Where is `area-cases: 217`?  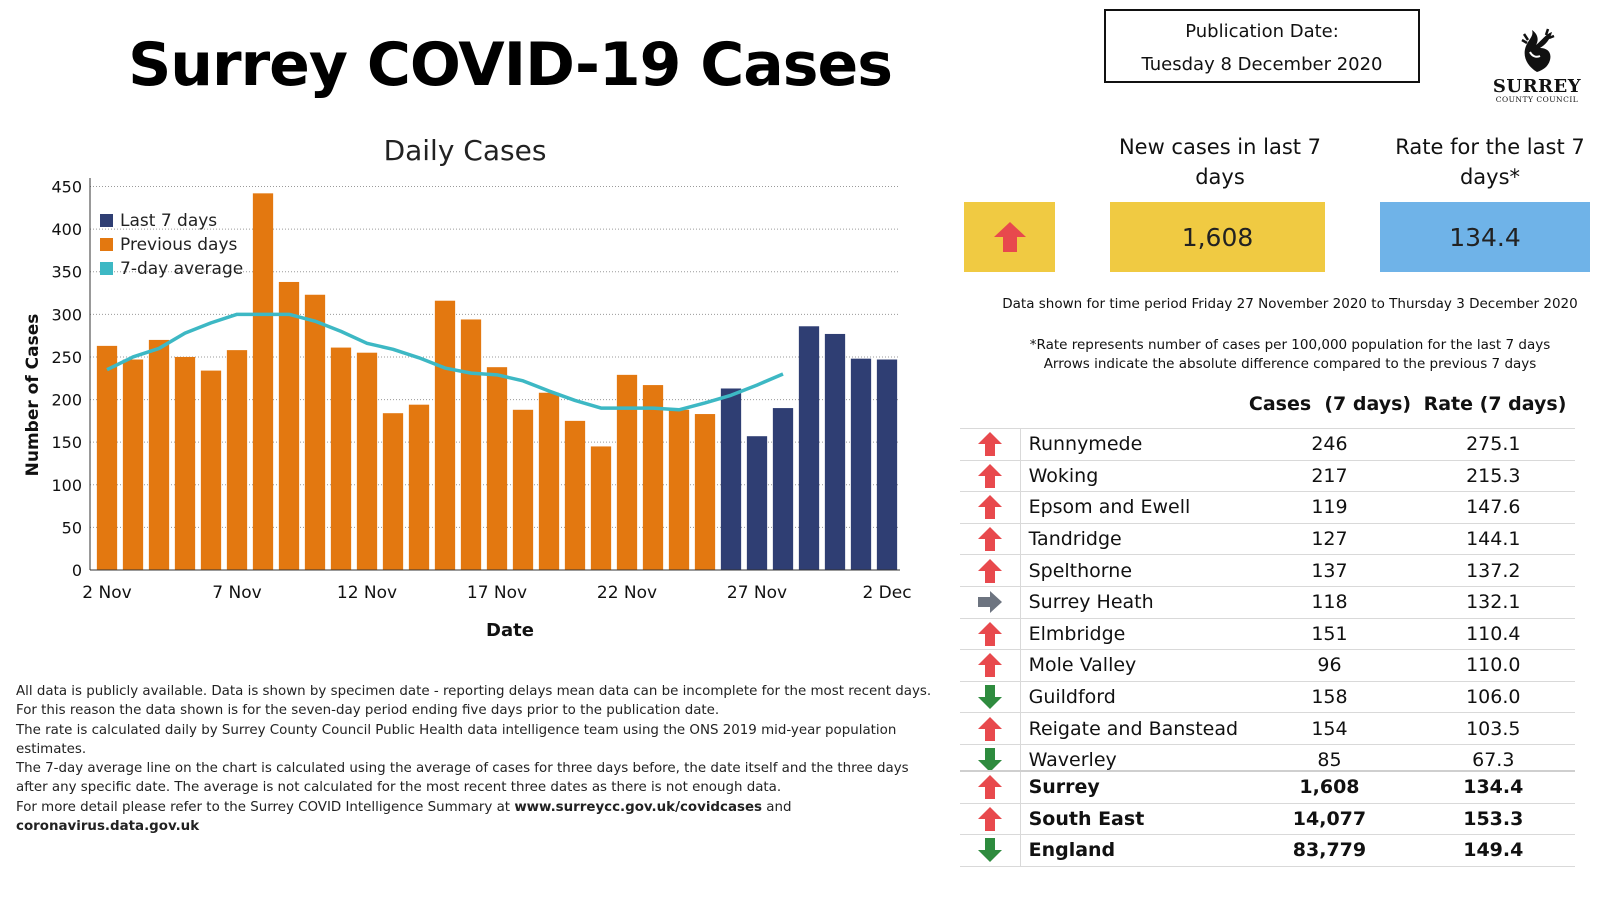
area-cases: 217 is located at coordinates (1329, 475).